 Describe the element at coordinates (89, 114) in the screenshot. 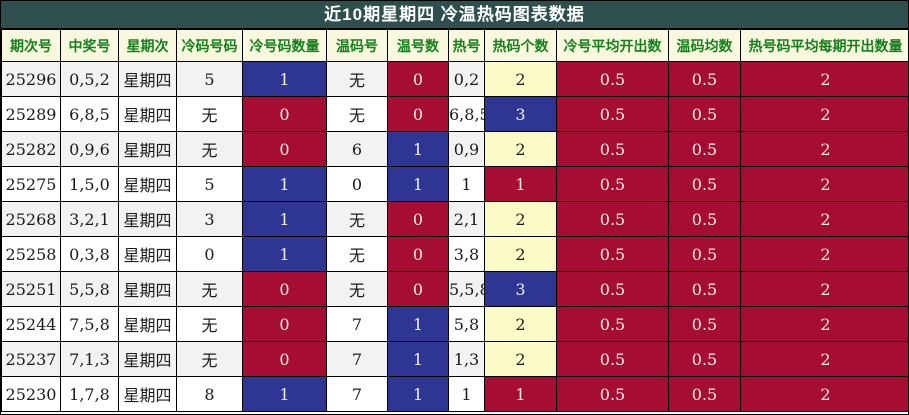

I see `cell-win-numbers: 6,8,5` at that location.